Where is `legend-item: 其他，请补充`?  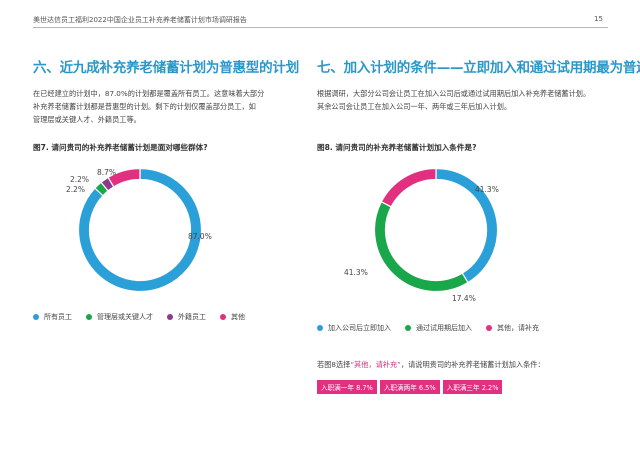
legend-item: 其他，请补充 is located at coordinates (512, 328).